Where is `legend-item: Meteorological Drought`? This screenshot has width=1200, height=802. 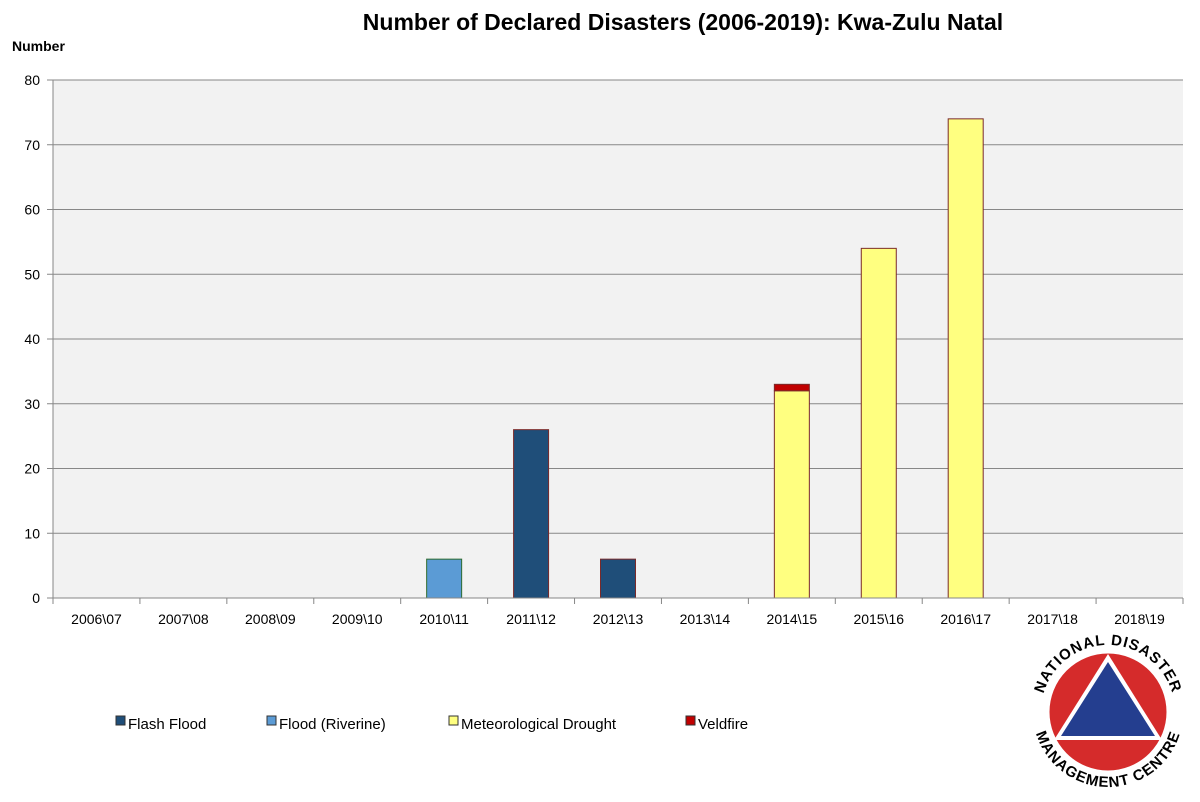
legend-item: Meteorological Drought is located at coordinates (532, 724).